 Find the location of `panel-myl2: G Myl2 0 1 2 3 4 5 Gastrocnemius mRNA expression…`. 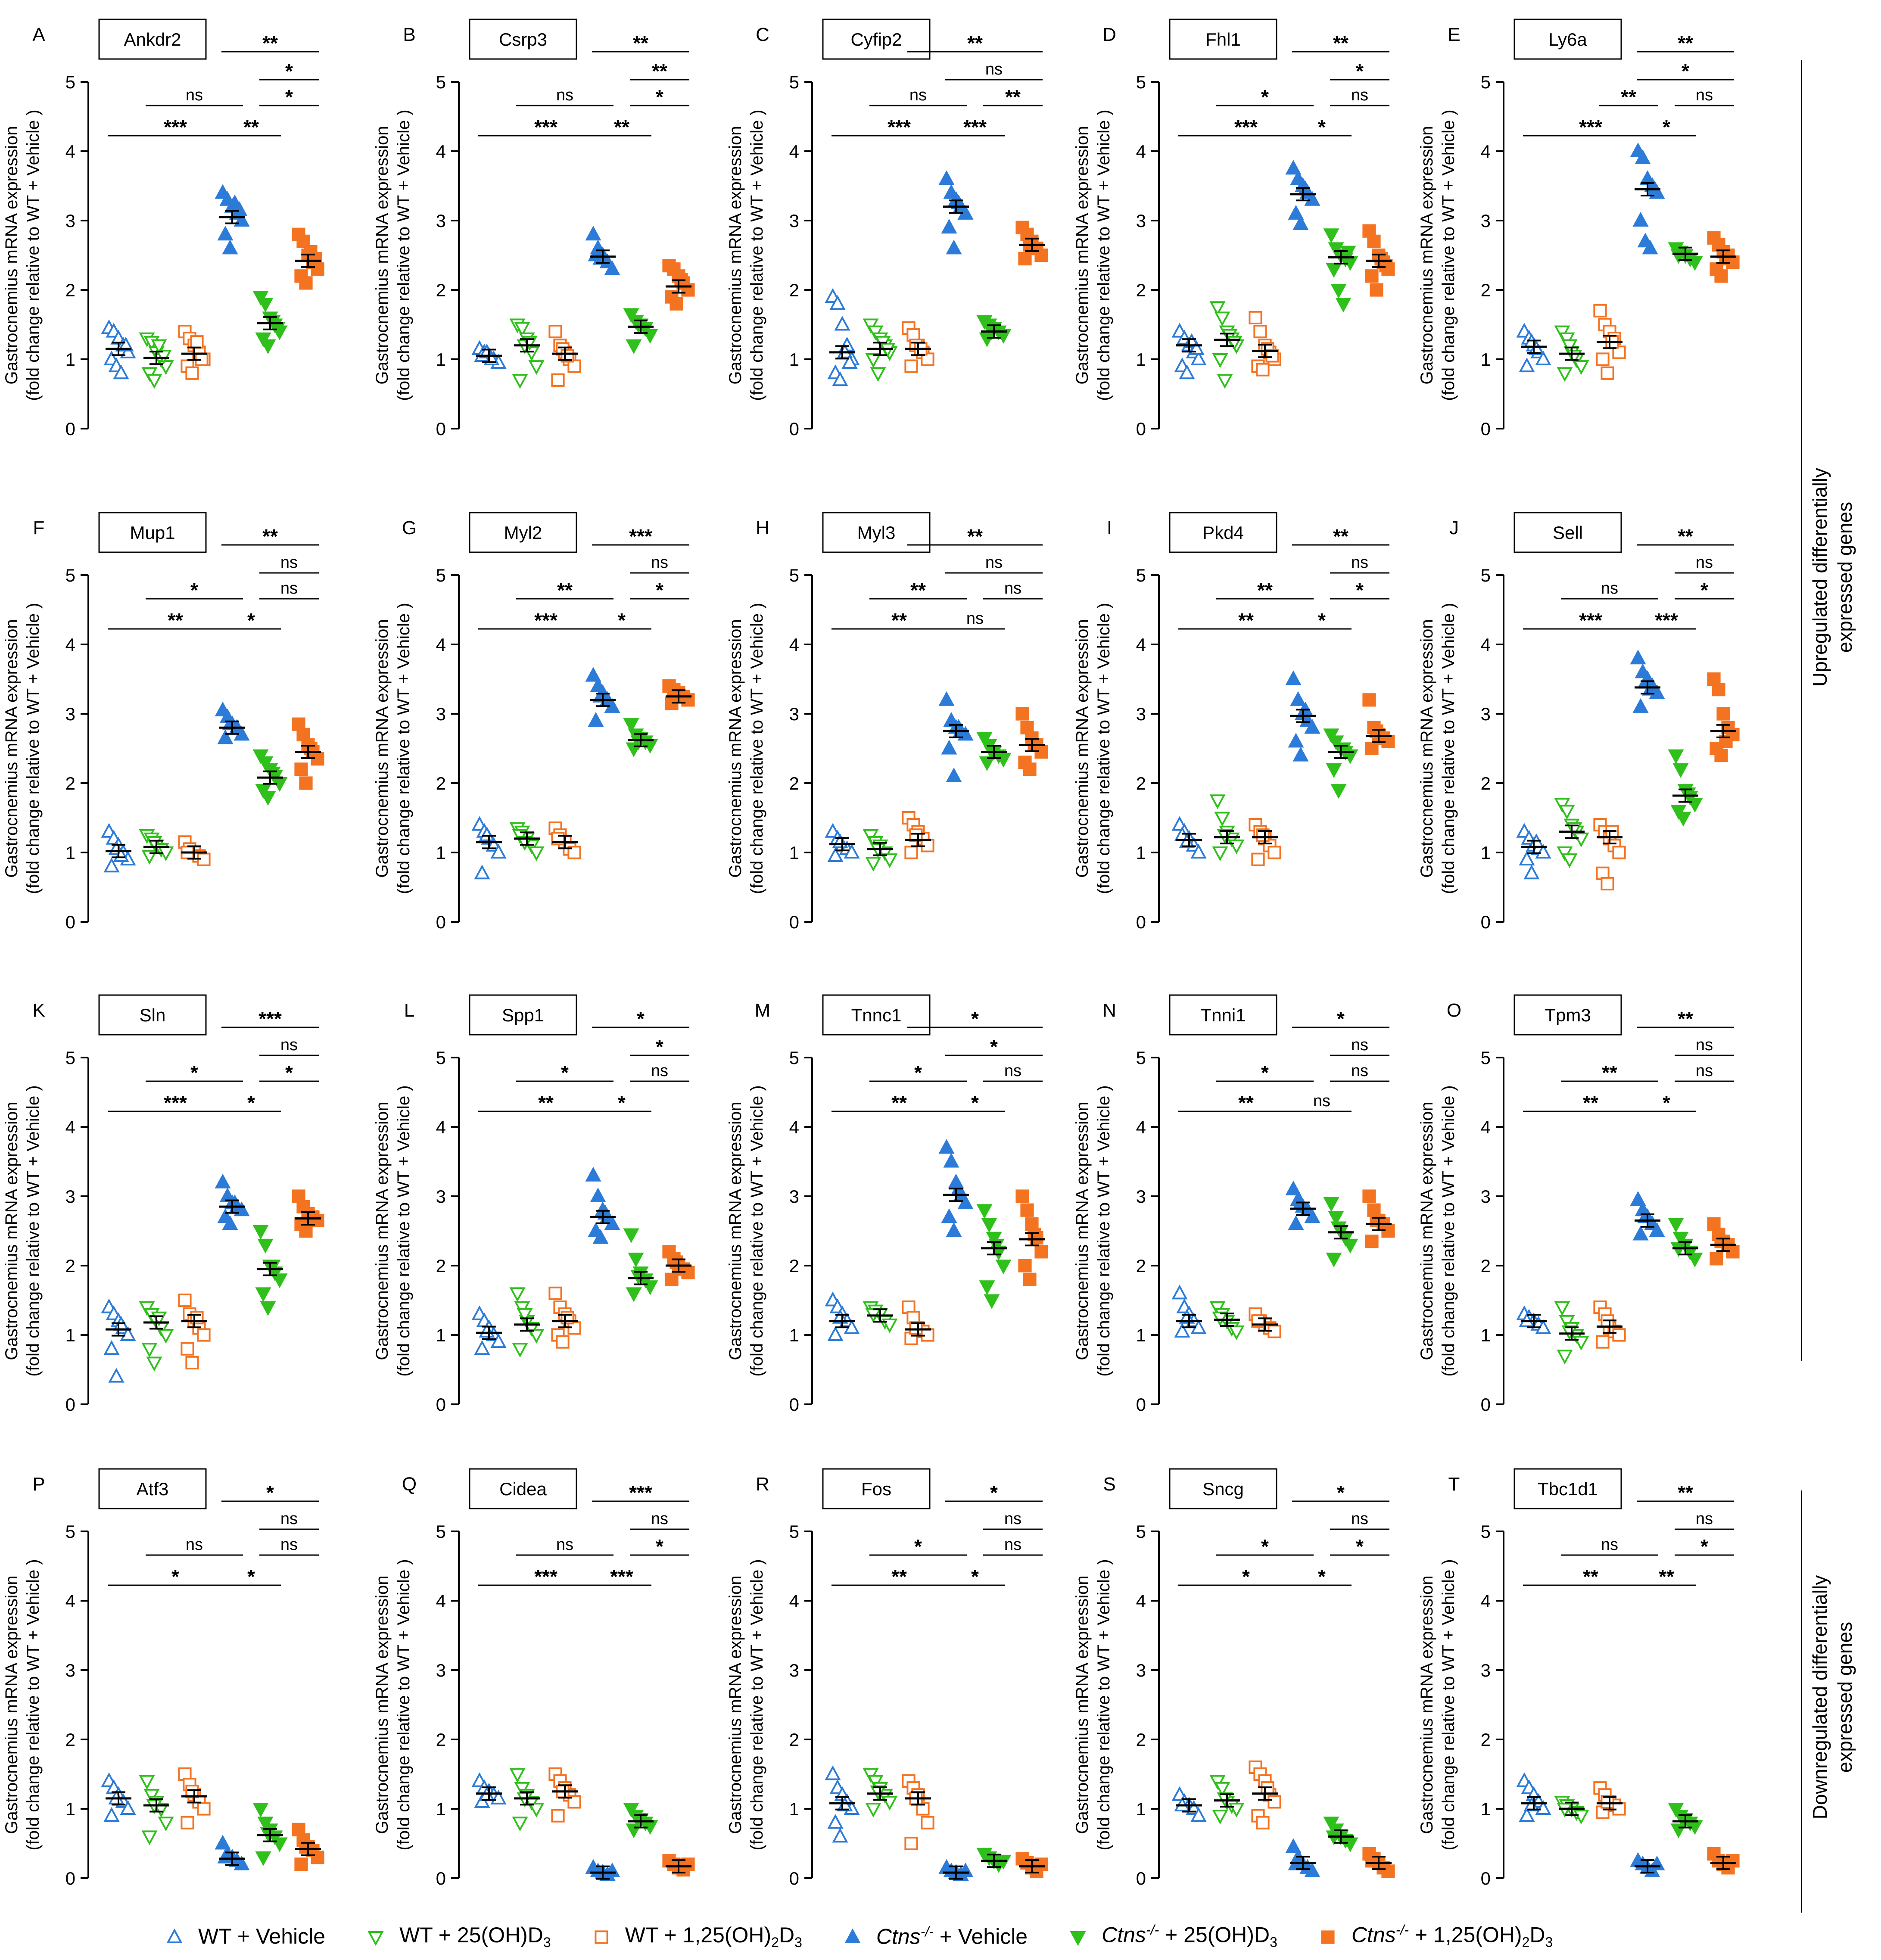

panel-myl2: G Myl2 0 1 2 3 4 5 Gastrocnemius mRNA expression… is located at coordinates (534, 722).